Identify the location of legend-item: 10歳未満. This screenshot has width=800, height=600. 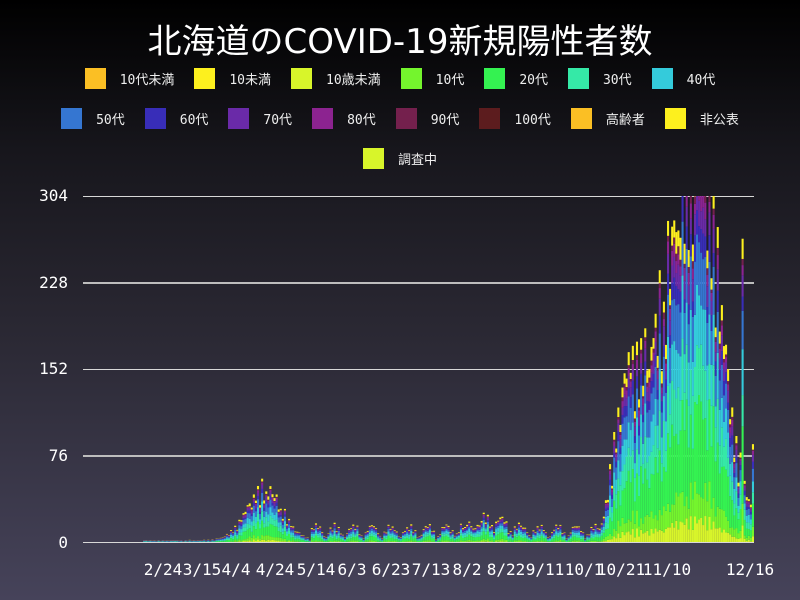
(336, 78).